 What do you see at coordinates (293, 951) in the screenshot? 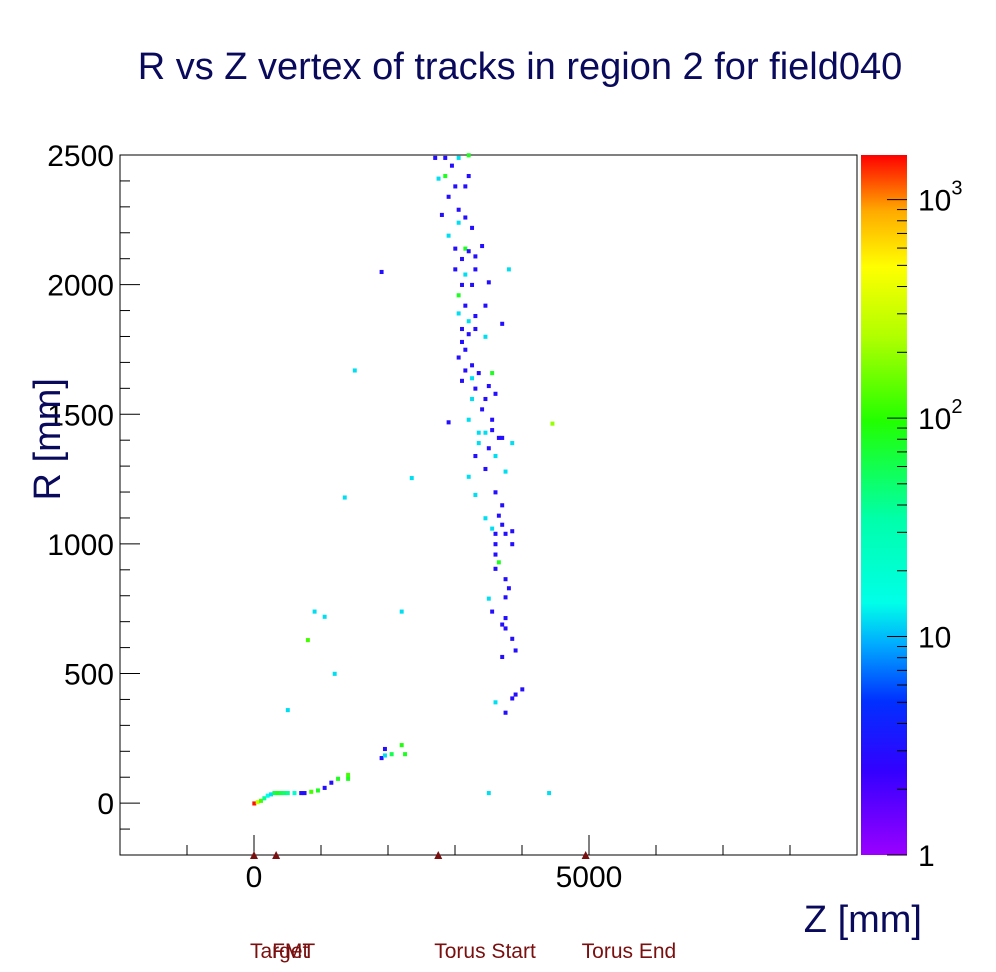
I see `detector-marker-label: FMT` at bounding box center [293, 951].